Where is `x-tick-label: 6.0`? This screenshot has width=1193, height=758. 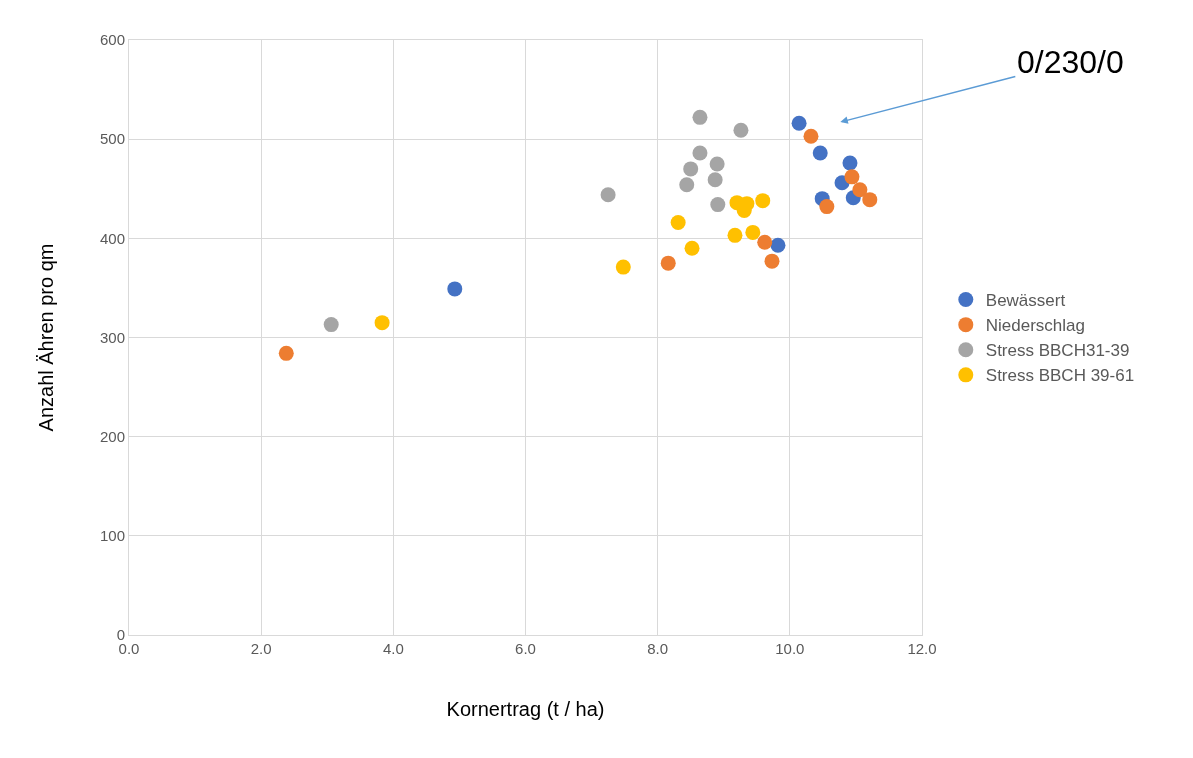
x-tick-label: 6.0 is located at coordinates (525, 648).